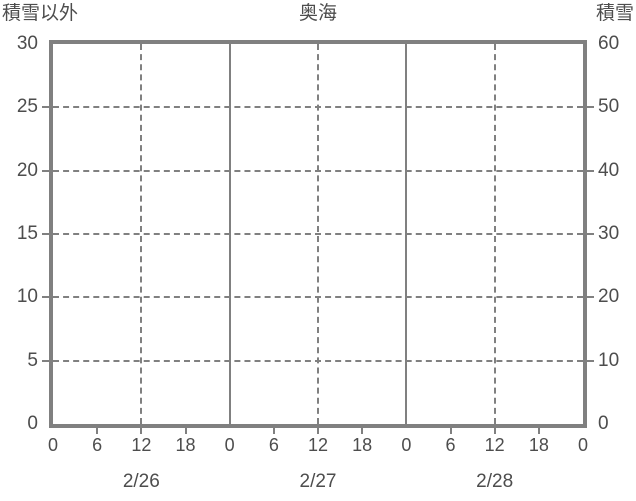 The image size is (636, 501). I want to click on date-label: 2/27, so click(318, 481).